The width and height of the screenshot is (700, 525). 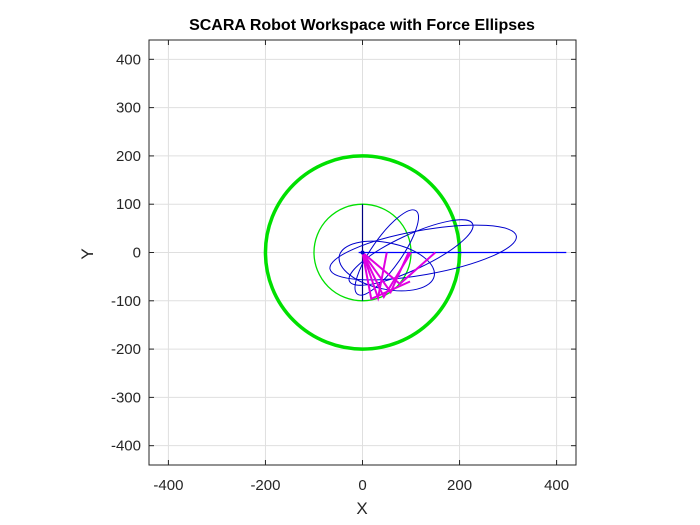 What do you see at coordinates (128, 156) in the screenshot?
I see `y-tick-label: 200` at bounding box center [128, 156].